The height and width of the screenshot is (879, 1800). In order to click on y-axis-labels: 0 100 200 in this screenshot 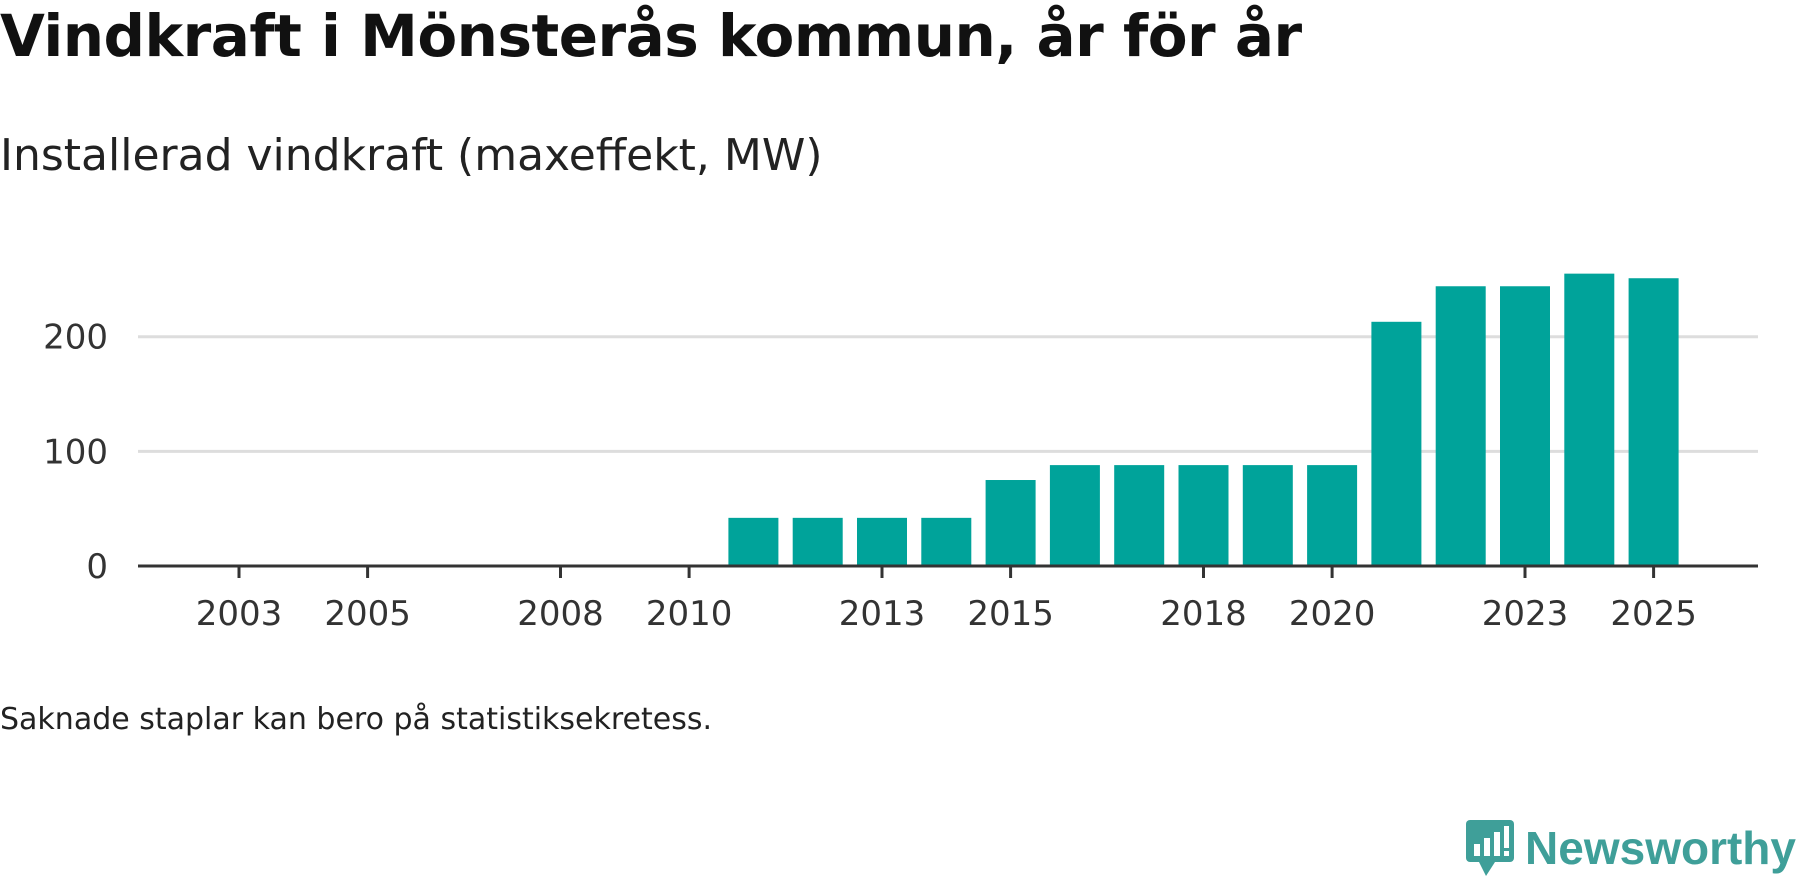, I will do `click(75, 452)`.